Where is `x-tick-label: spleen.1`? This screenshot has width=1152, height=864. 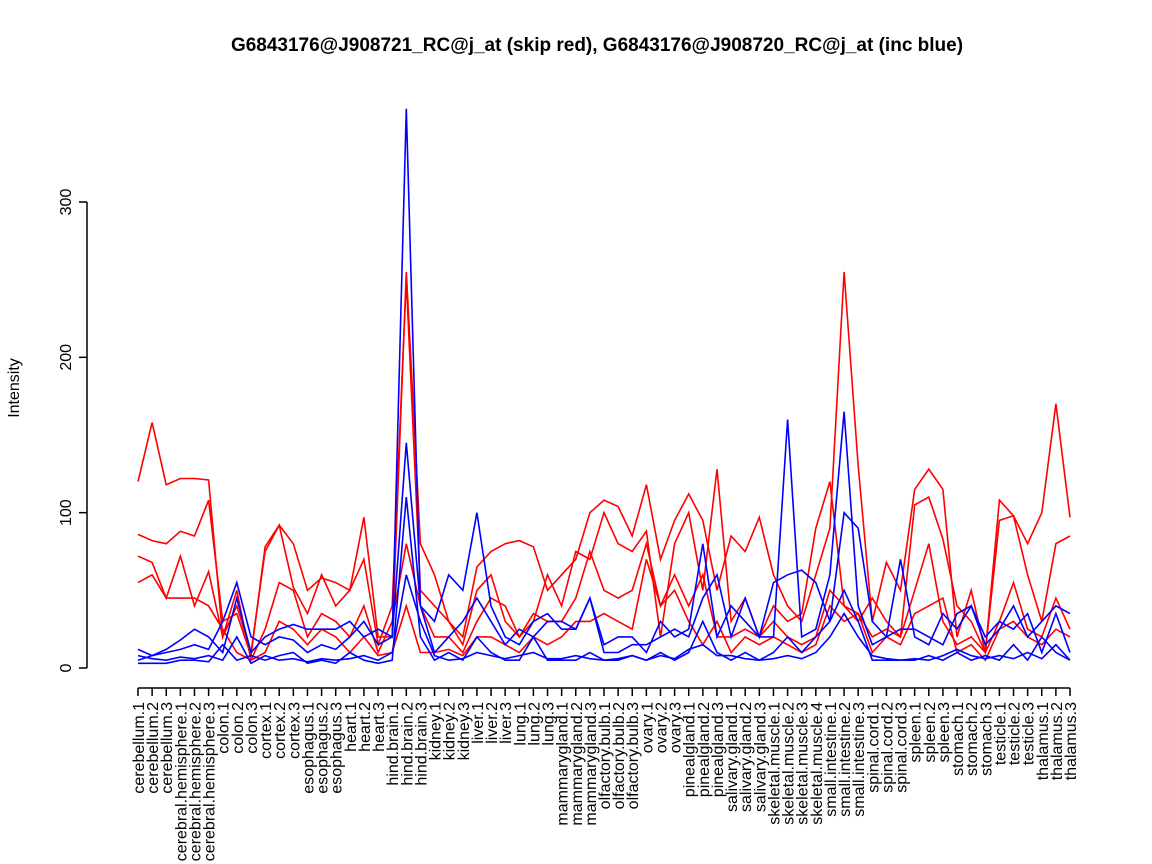
x-tick-label: spleen.1 is located at coordinates (916, 732).